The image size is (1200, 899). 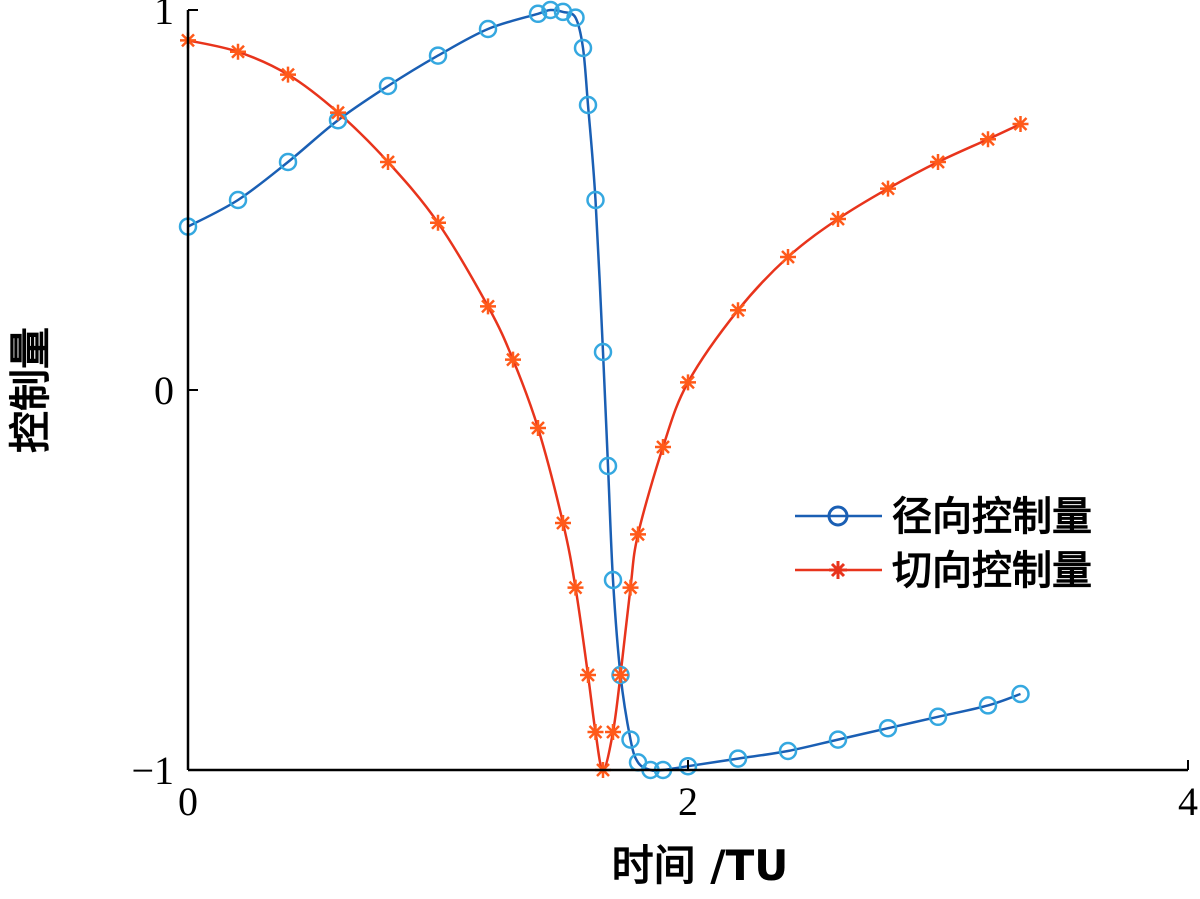 What do you see at coordinates (188, 801) in the screenshot?
I see `x-tick-label: 0` at bounding box center [188, 801].